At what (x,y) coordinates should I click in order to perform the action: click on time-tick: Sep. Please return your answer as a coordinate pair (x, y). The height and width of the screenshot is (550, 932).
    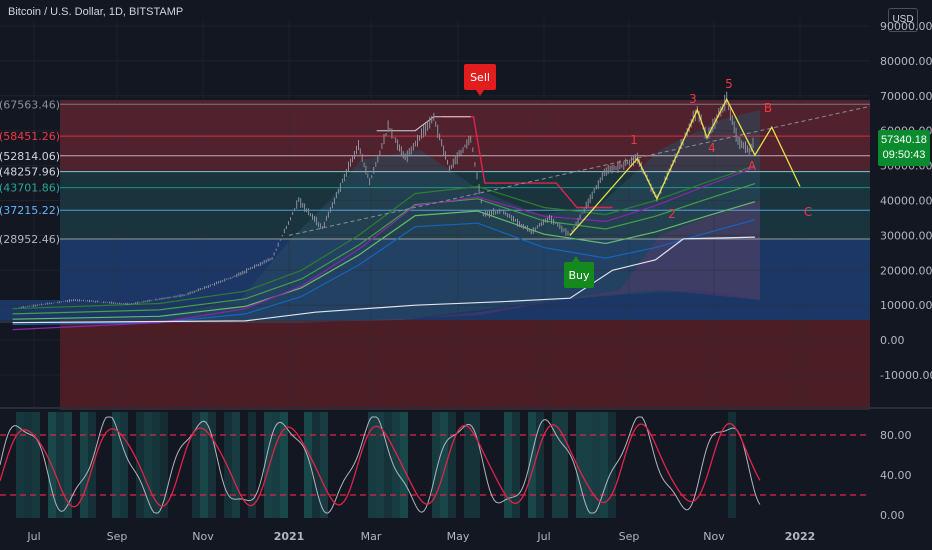
    Looking at the image, I should click on (629, 536).